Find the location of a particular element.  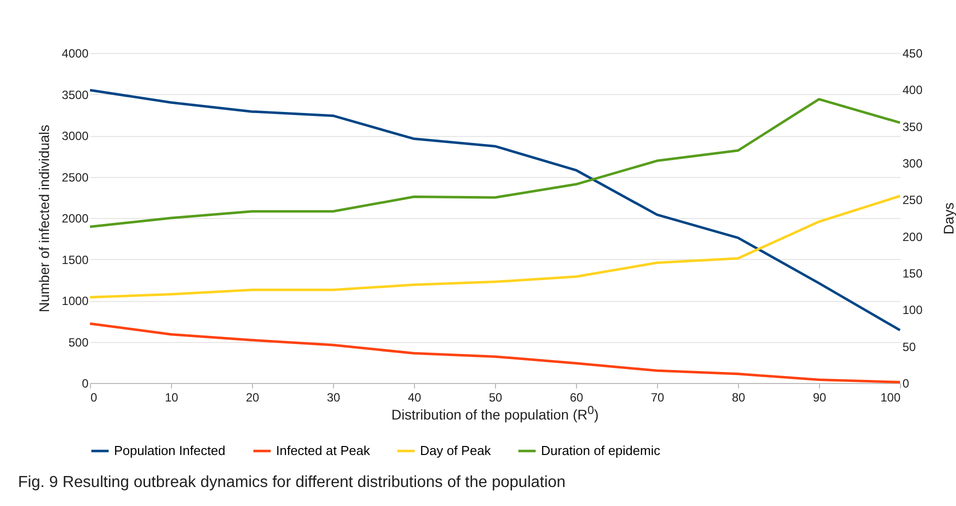

legend-label: Day of Peak is located at coordinates (456, 450).